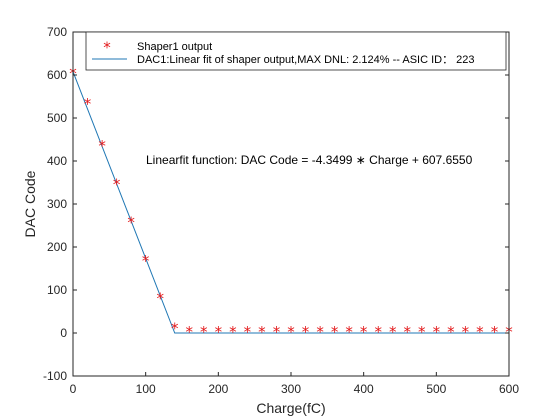 Image resolution: width=560 pixels, height=420 pixels. What do you see at coordinates (291, 389) in the screenshot?
I see `x-tick-label: 300` at bounding box center [291, 389].